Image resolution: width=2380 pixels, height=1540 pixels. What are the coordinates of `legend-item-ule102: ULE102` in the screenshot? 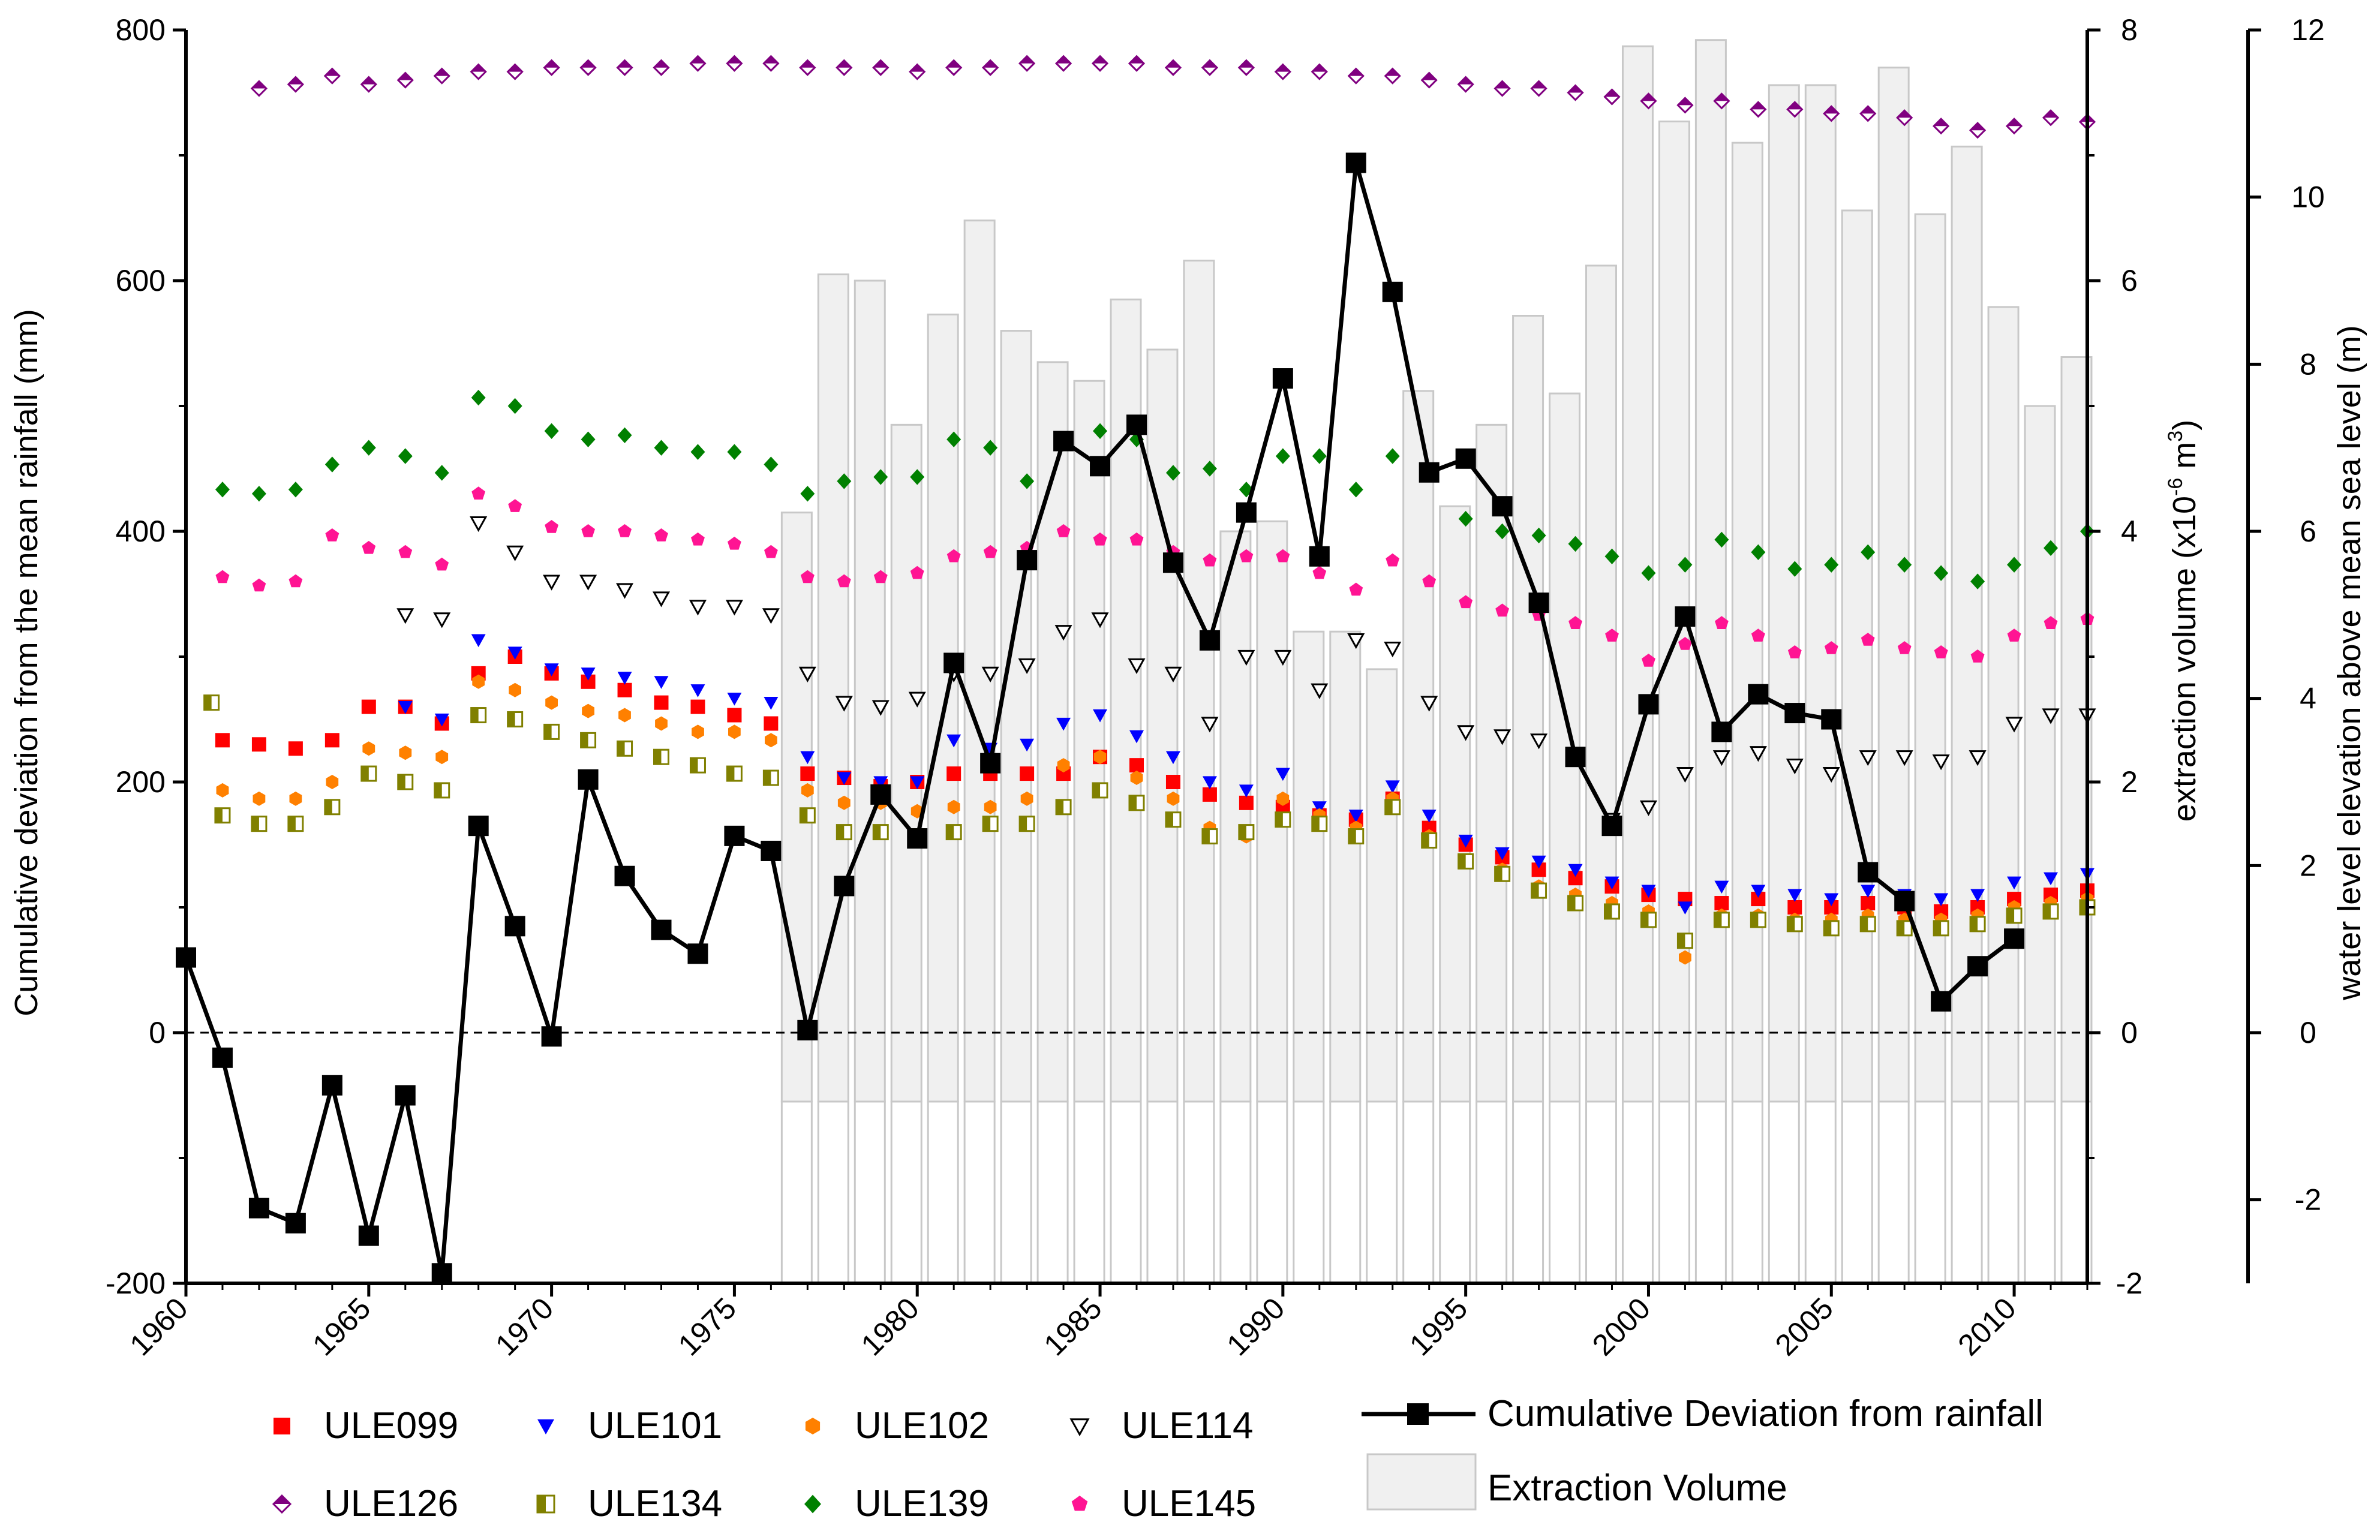 It's located at (897, 1425).